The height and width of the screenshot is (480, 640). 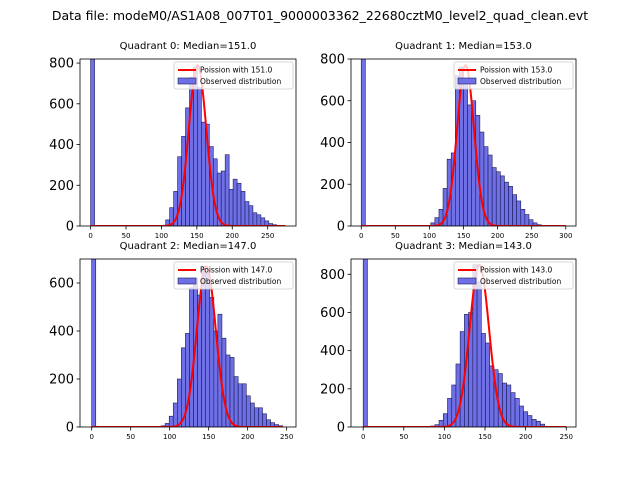 I want to click on panel-title: Quadrant 0: Median=151.0, so click(x=188, y=46).